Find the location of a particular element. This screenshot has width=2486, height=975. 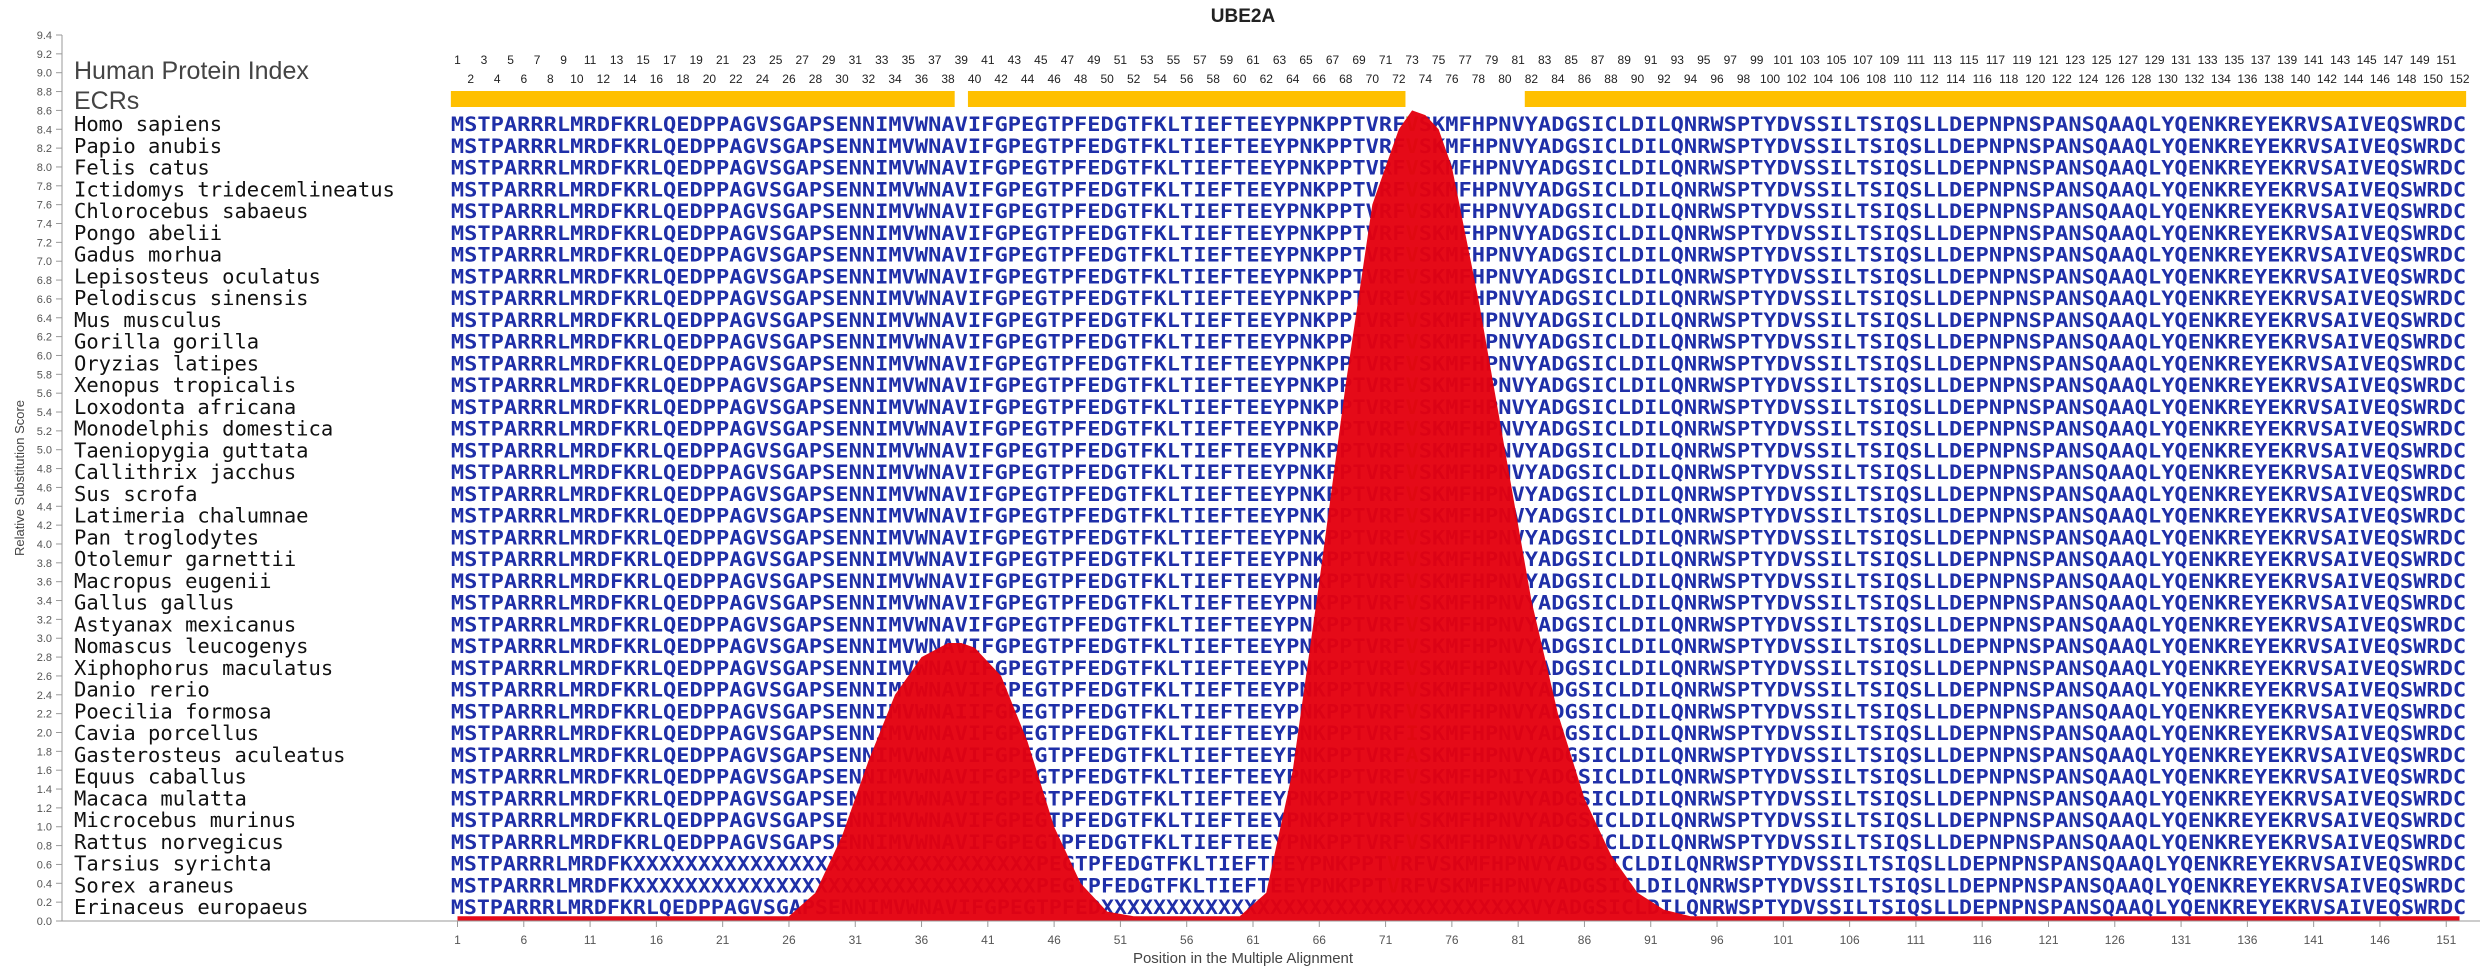

y-tick-label: 2.6 is located at coordinates (44, 677).